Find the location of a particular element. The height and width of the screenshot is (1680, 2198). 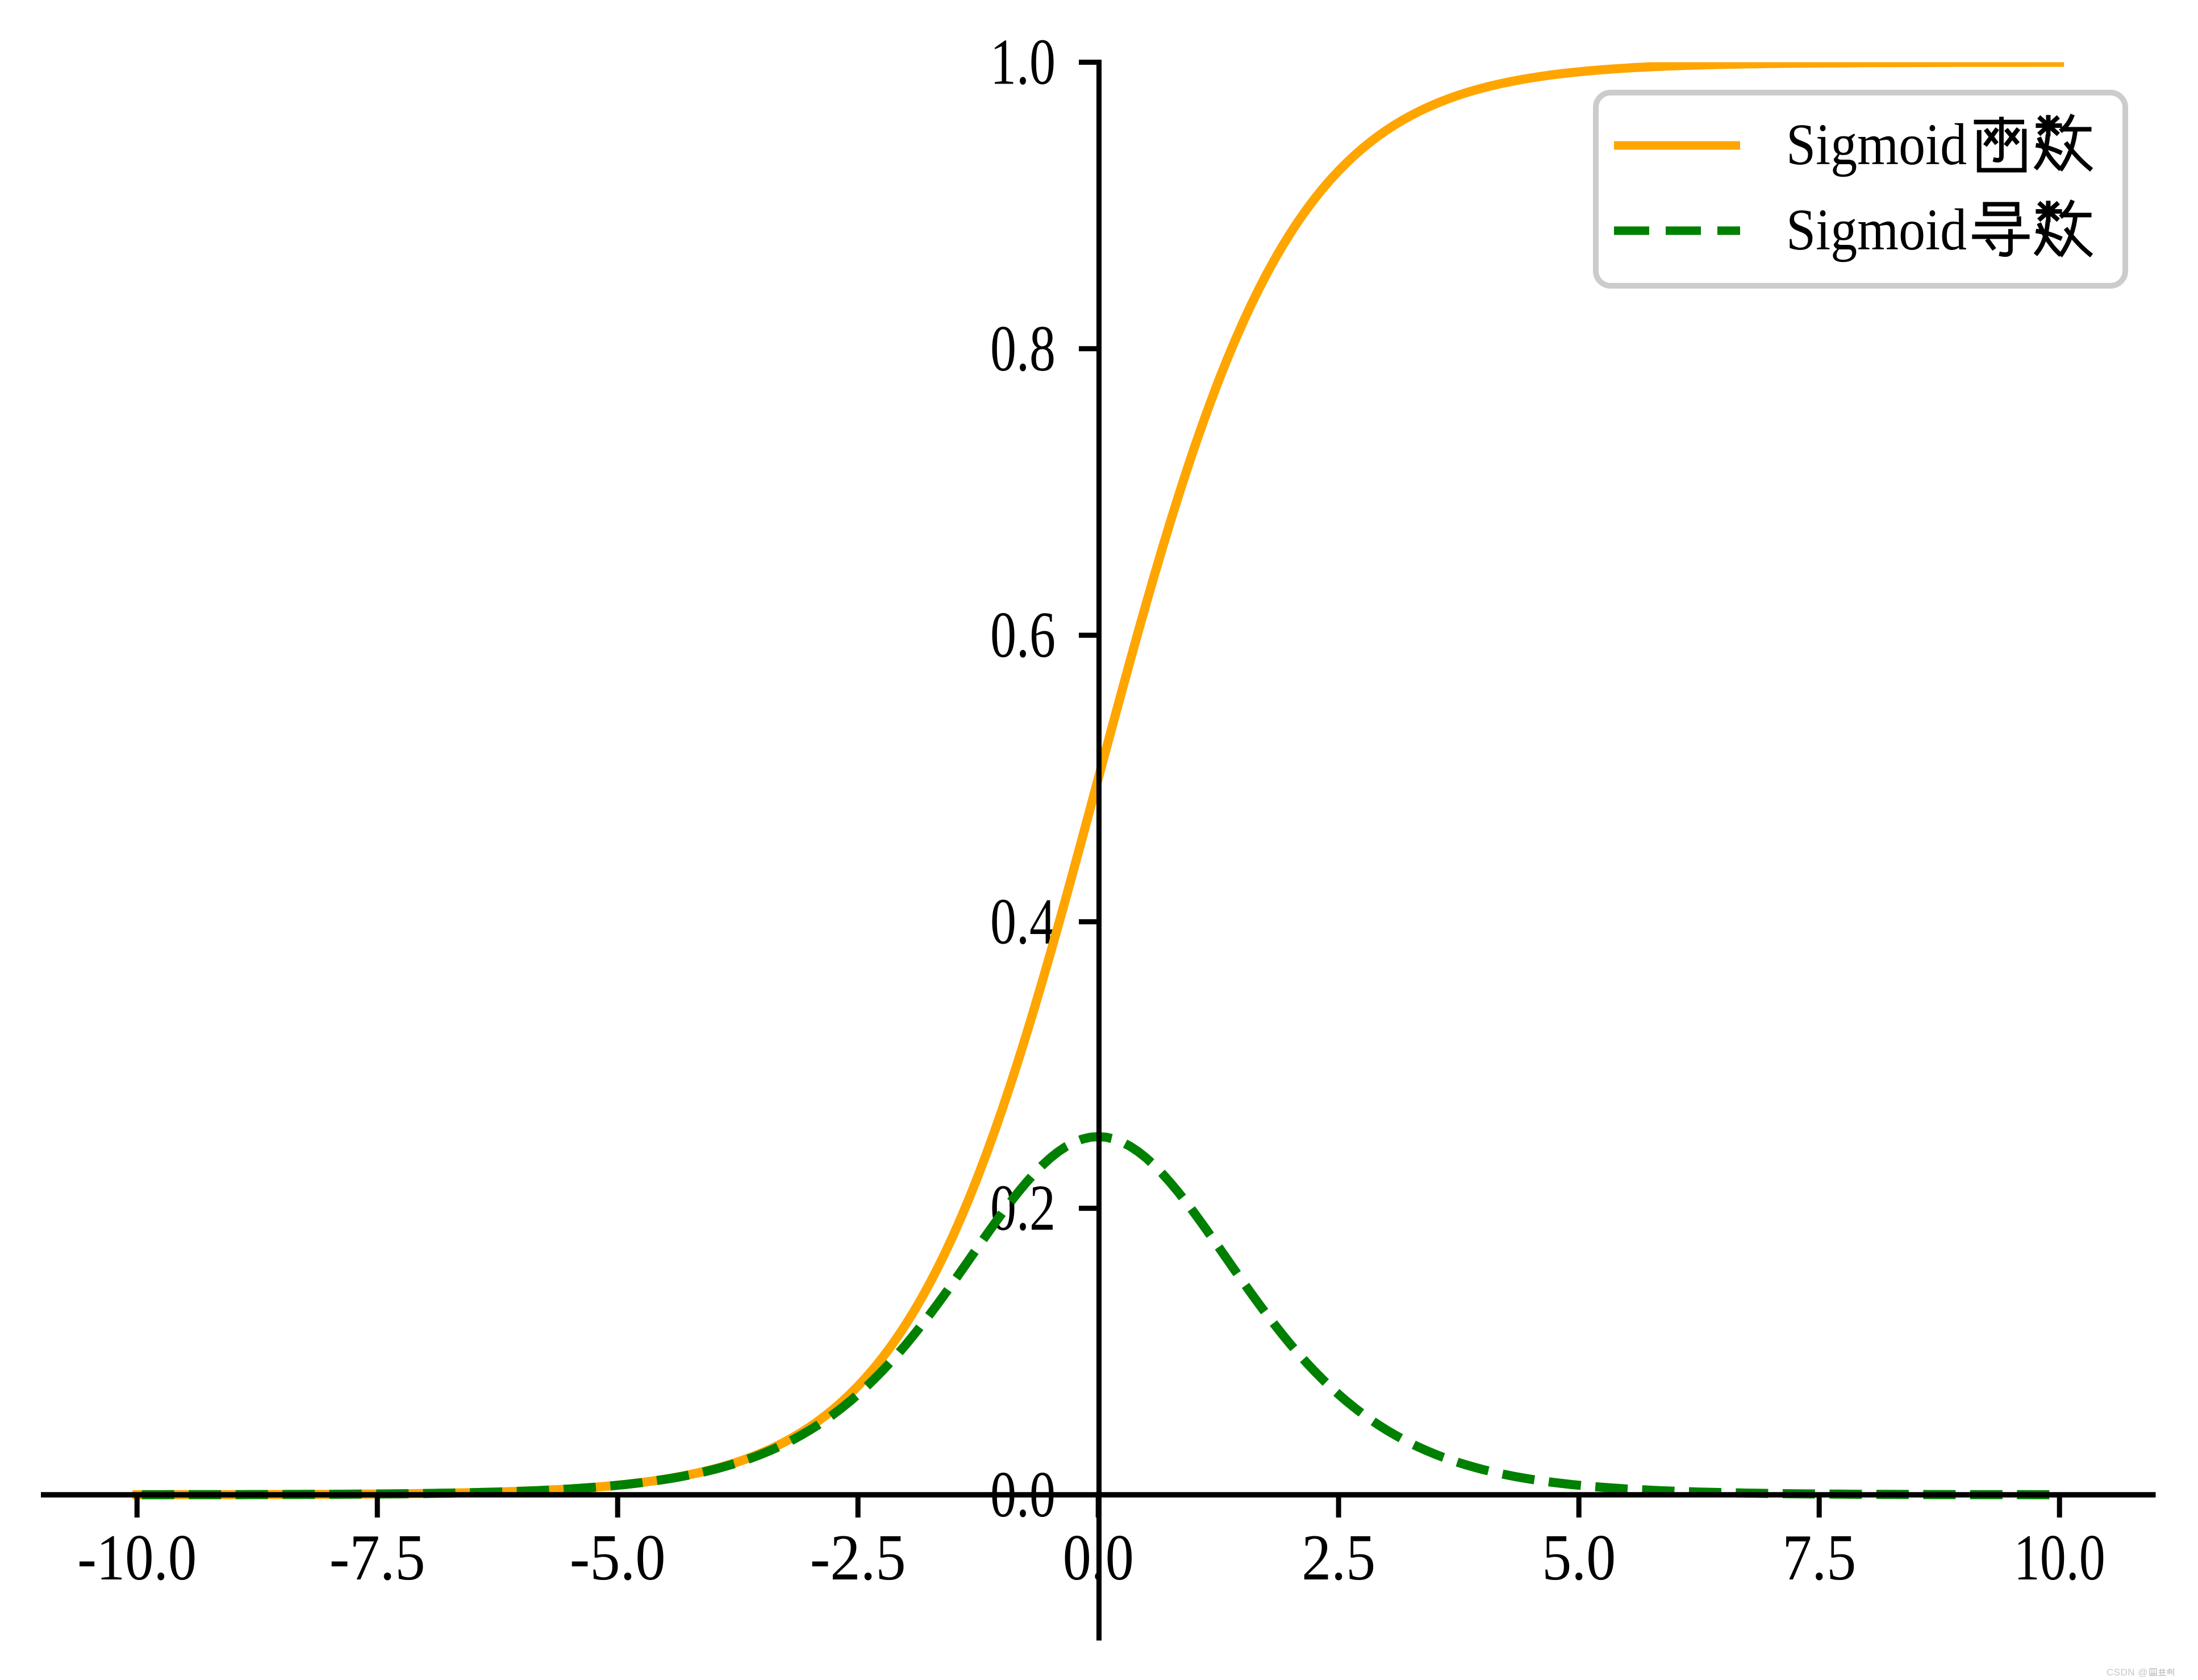

svg-text: 1.0 is located at coordinates (1023, 62).